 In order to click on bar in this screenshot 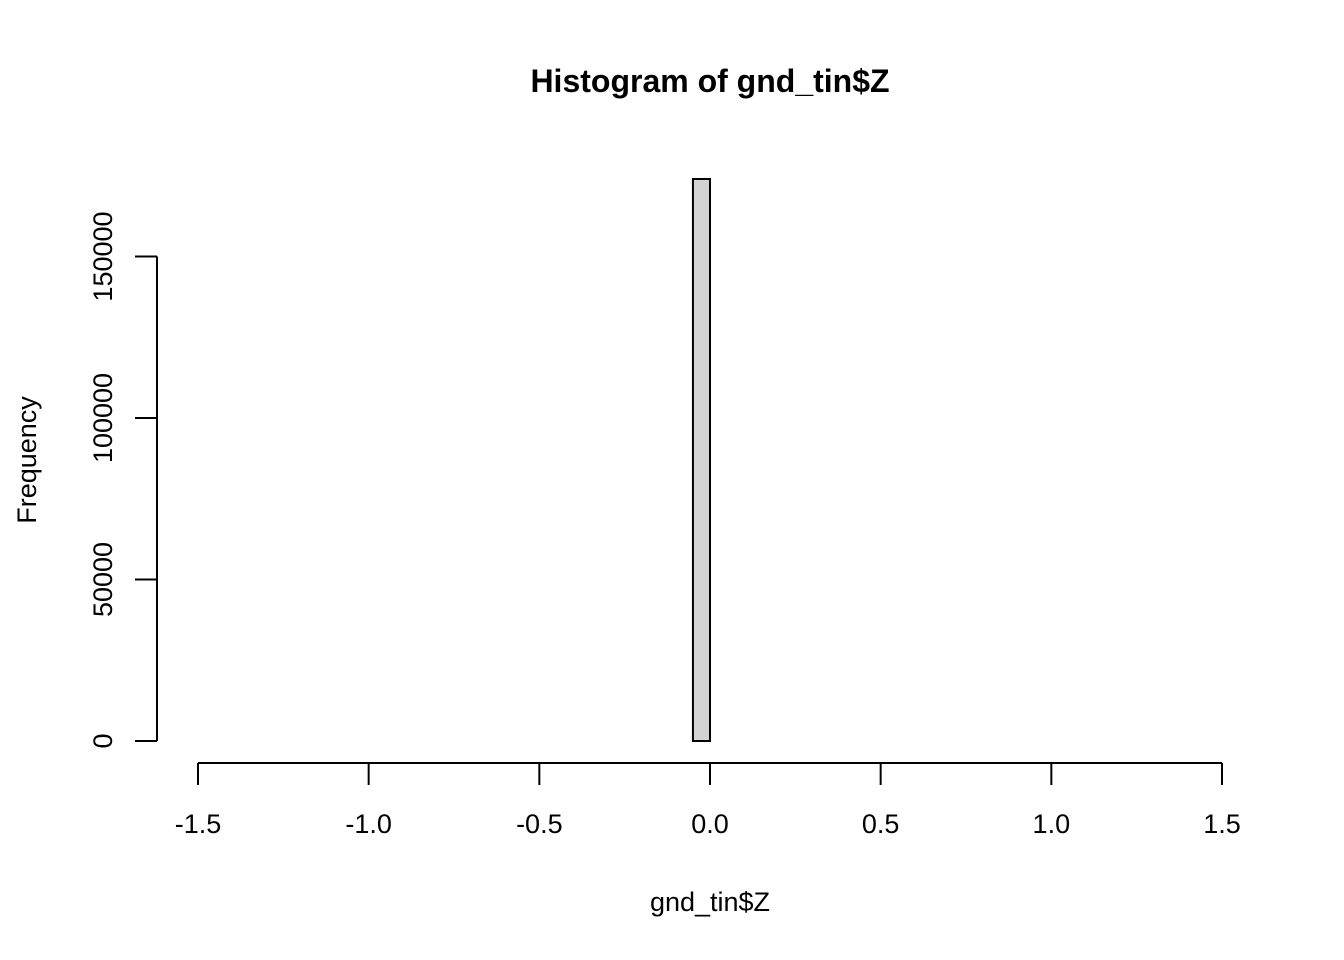, I will do `click(701, 460)`.